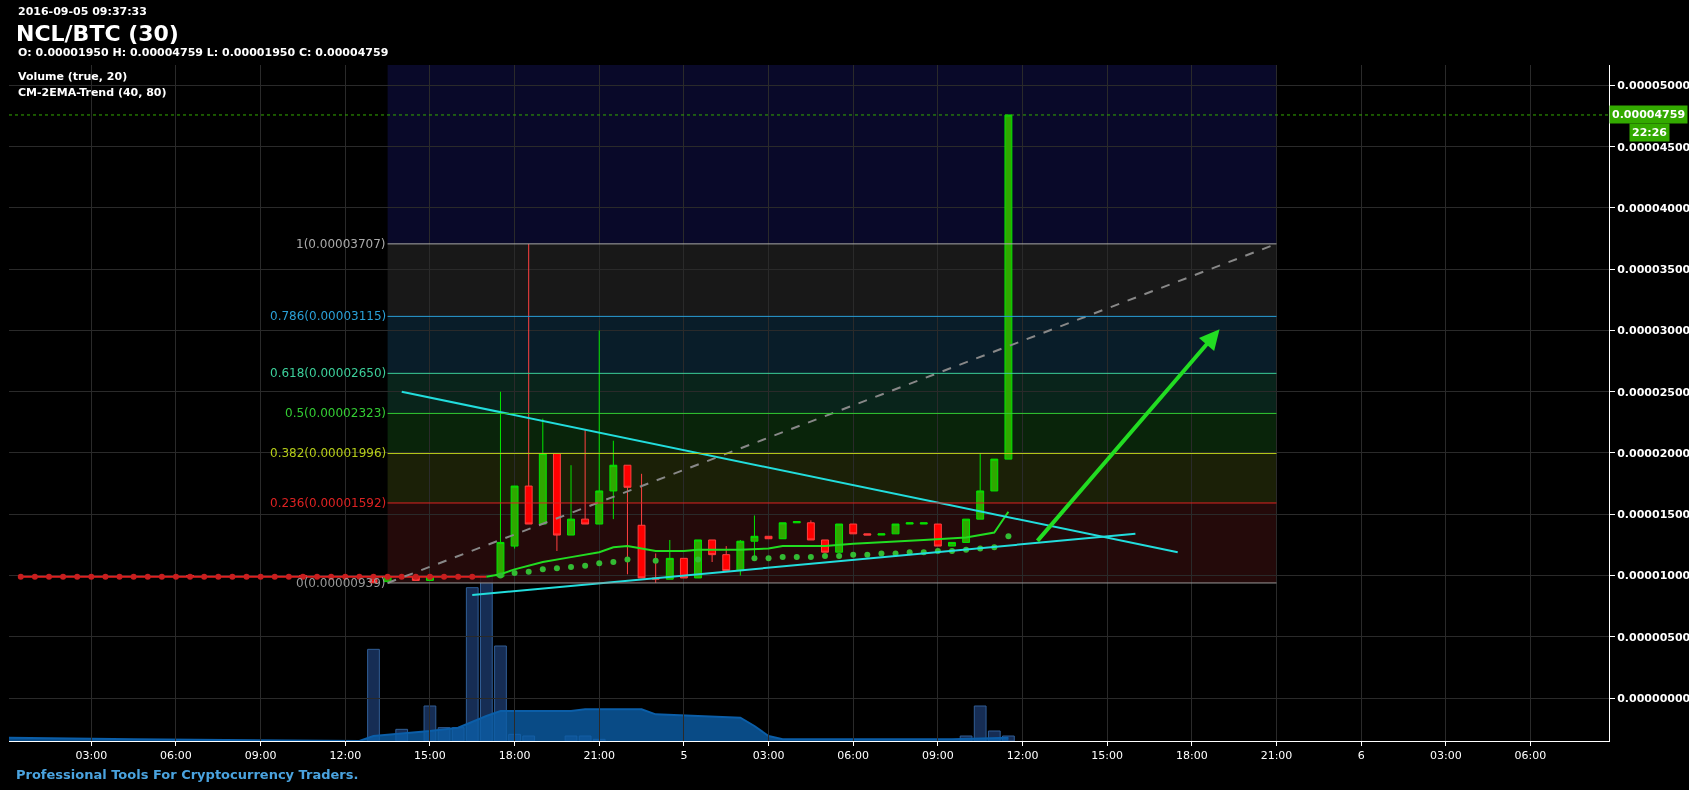  I want to click on text: 22:26, so click(1650, 132).